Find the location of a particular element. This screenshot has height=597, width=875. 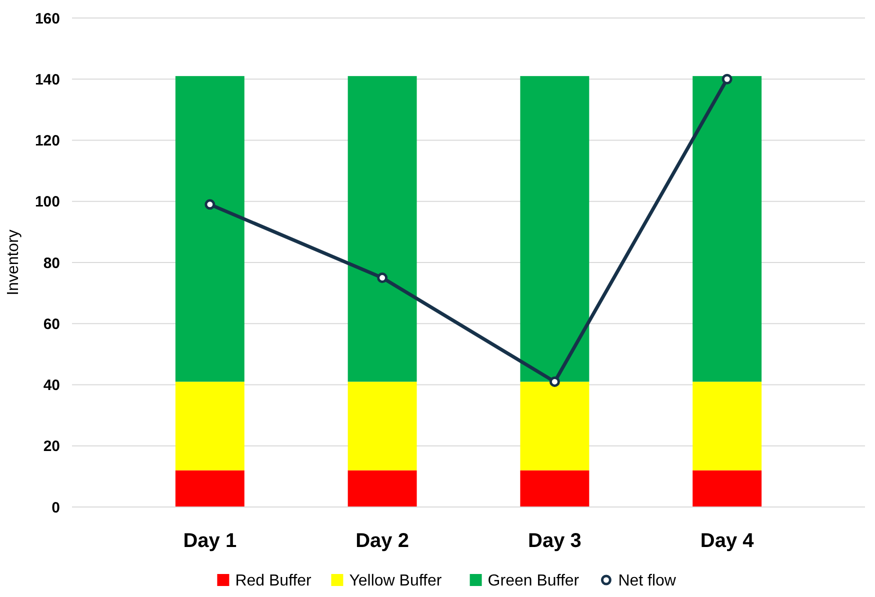

legend-label: Red Buffer is located at coordinates (273, 581).